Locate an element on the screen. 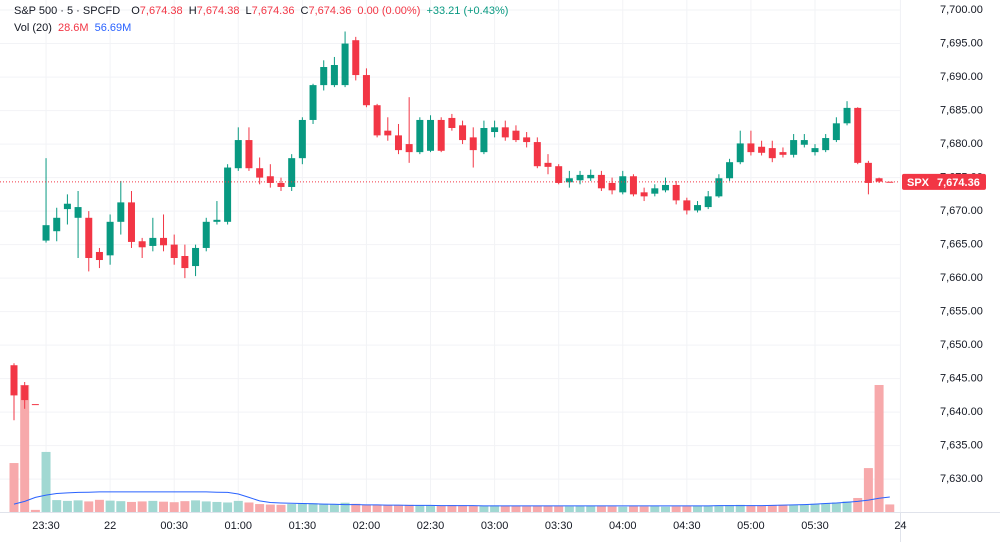  symbol: S&P 500 · 5 · SPCFD is located at coordinates (67, 11).